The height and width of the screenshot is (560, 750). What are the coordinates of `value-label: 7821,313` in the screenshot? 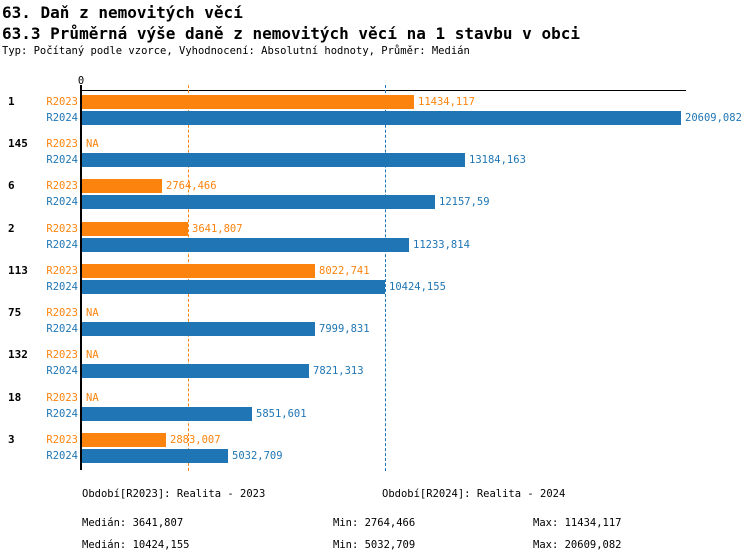 It's located at (338, 371).